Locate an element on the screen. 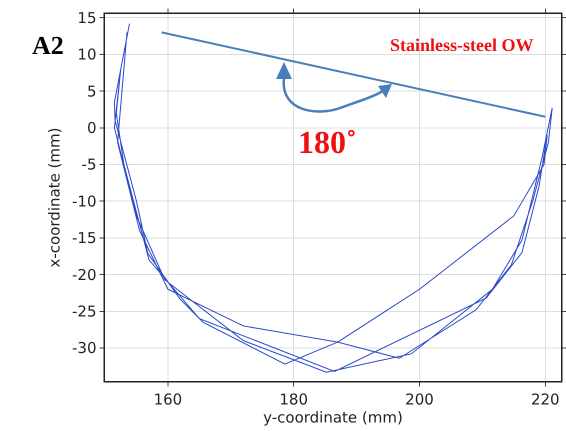 Image resolution: width=566 pixels, height=431 pixels. x-tick-label: 220 is located at coordinates (545, 399).